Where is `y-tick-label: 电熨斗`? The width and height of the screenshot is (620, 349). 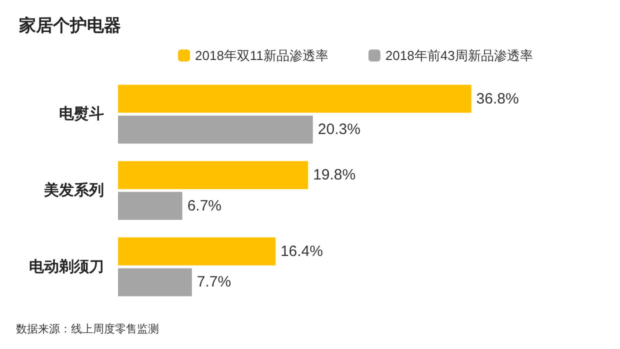 y-tick-label: 电熨斗 is located at coordinates (81, 114).